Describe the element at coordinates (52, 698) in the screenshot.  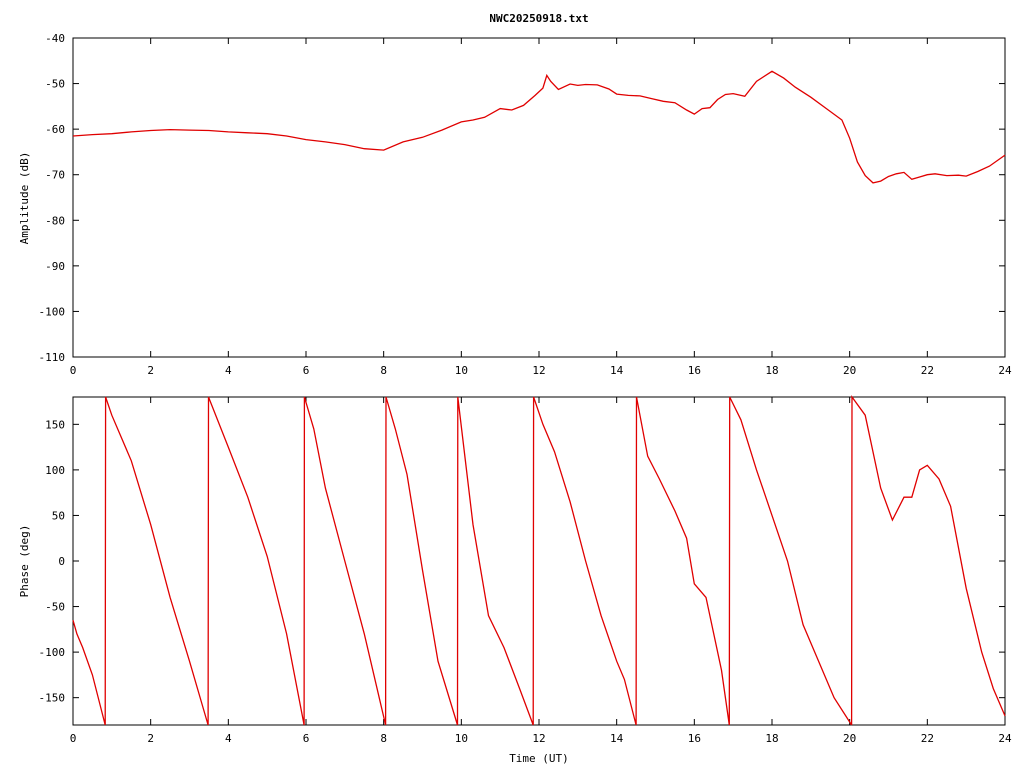
I see `phase-y-tick-label: -150` at that location.